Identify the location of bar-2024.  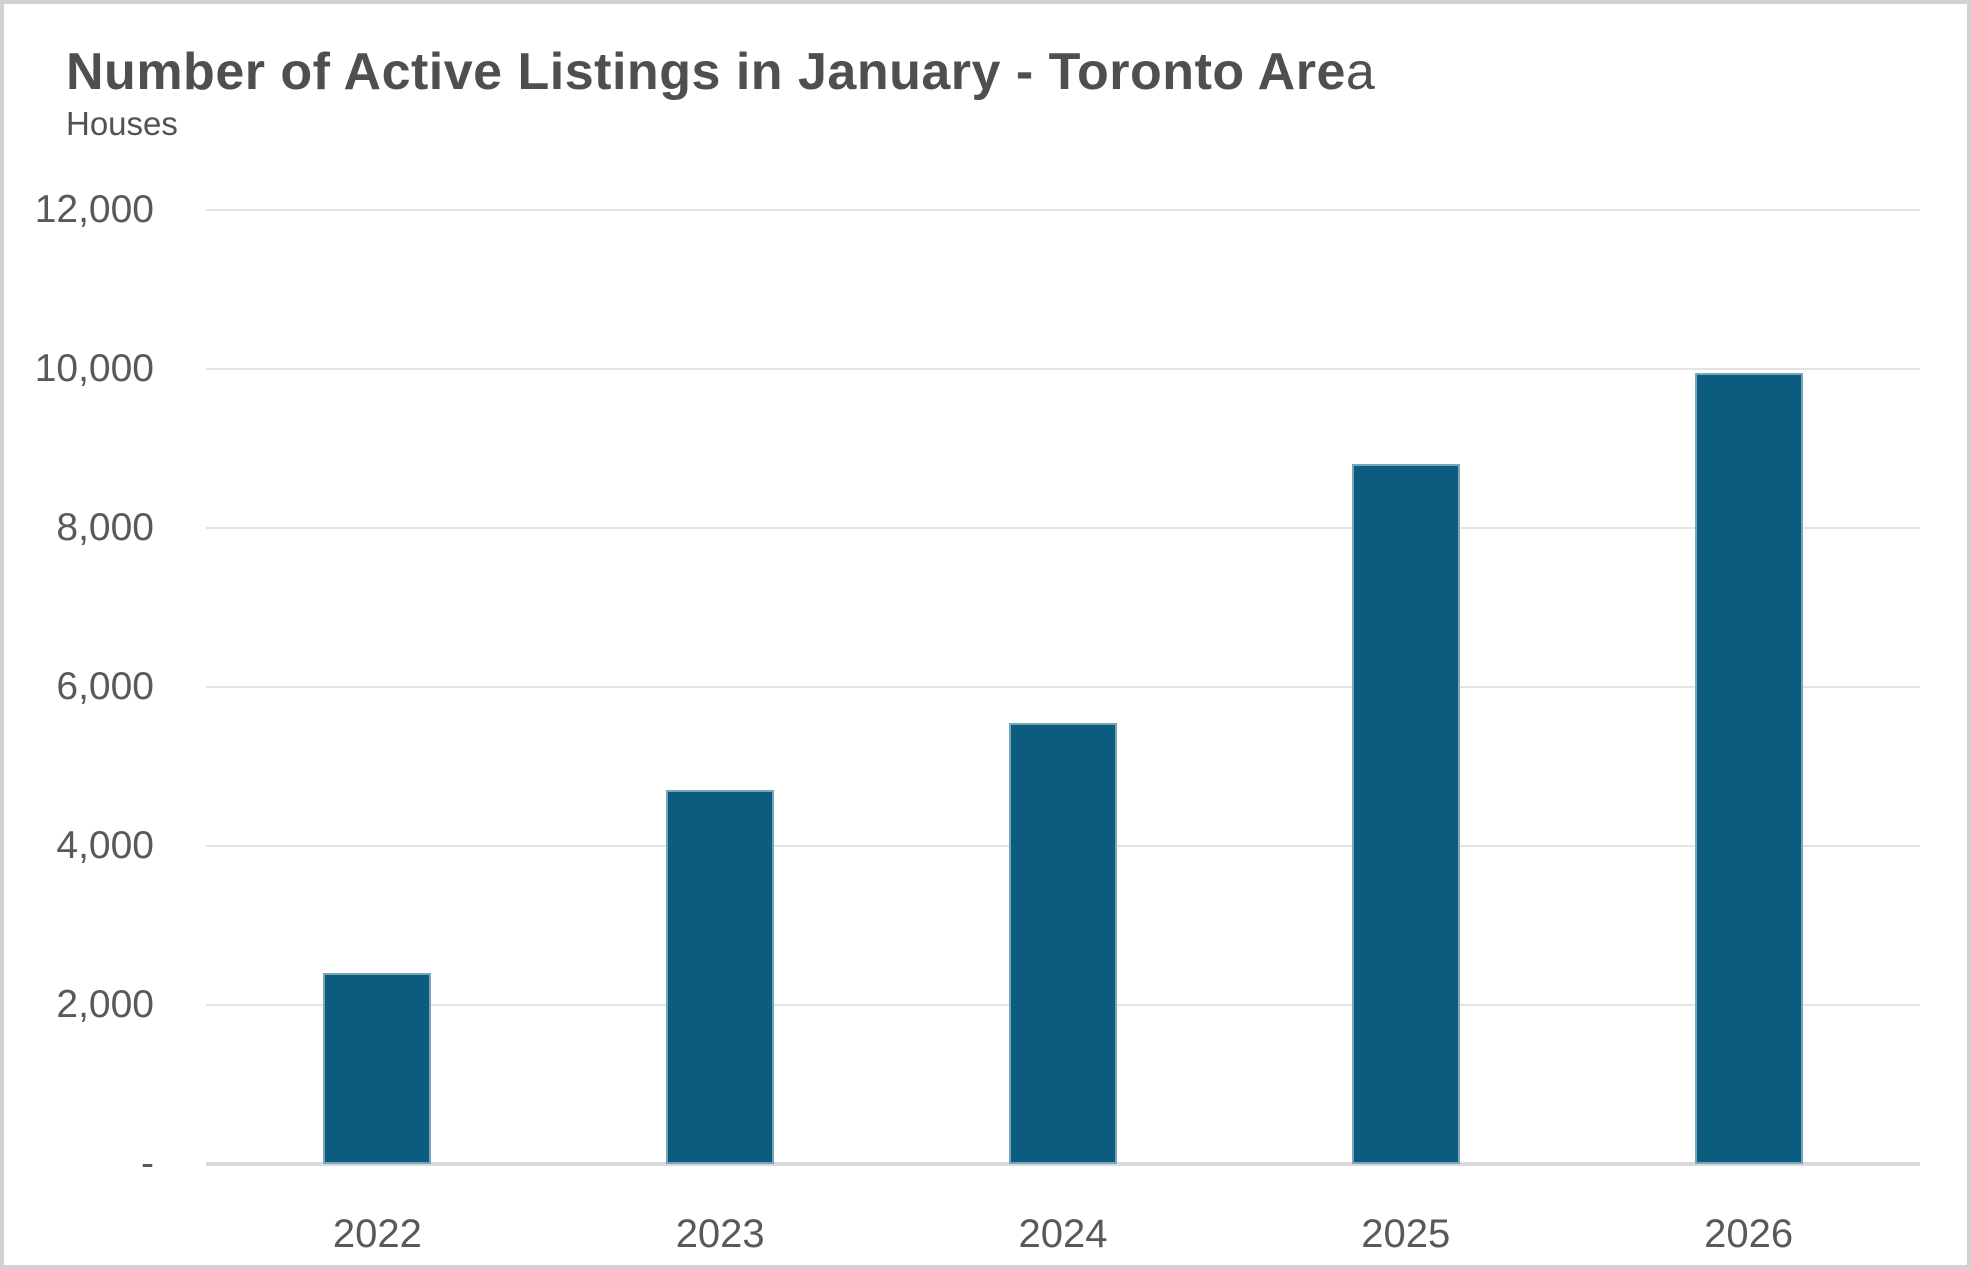
(1063, 943).